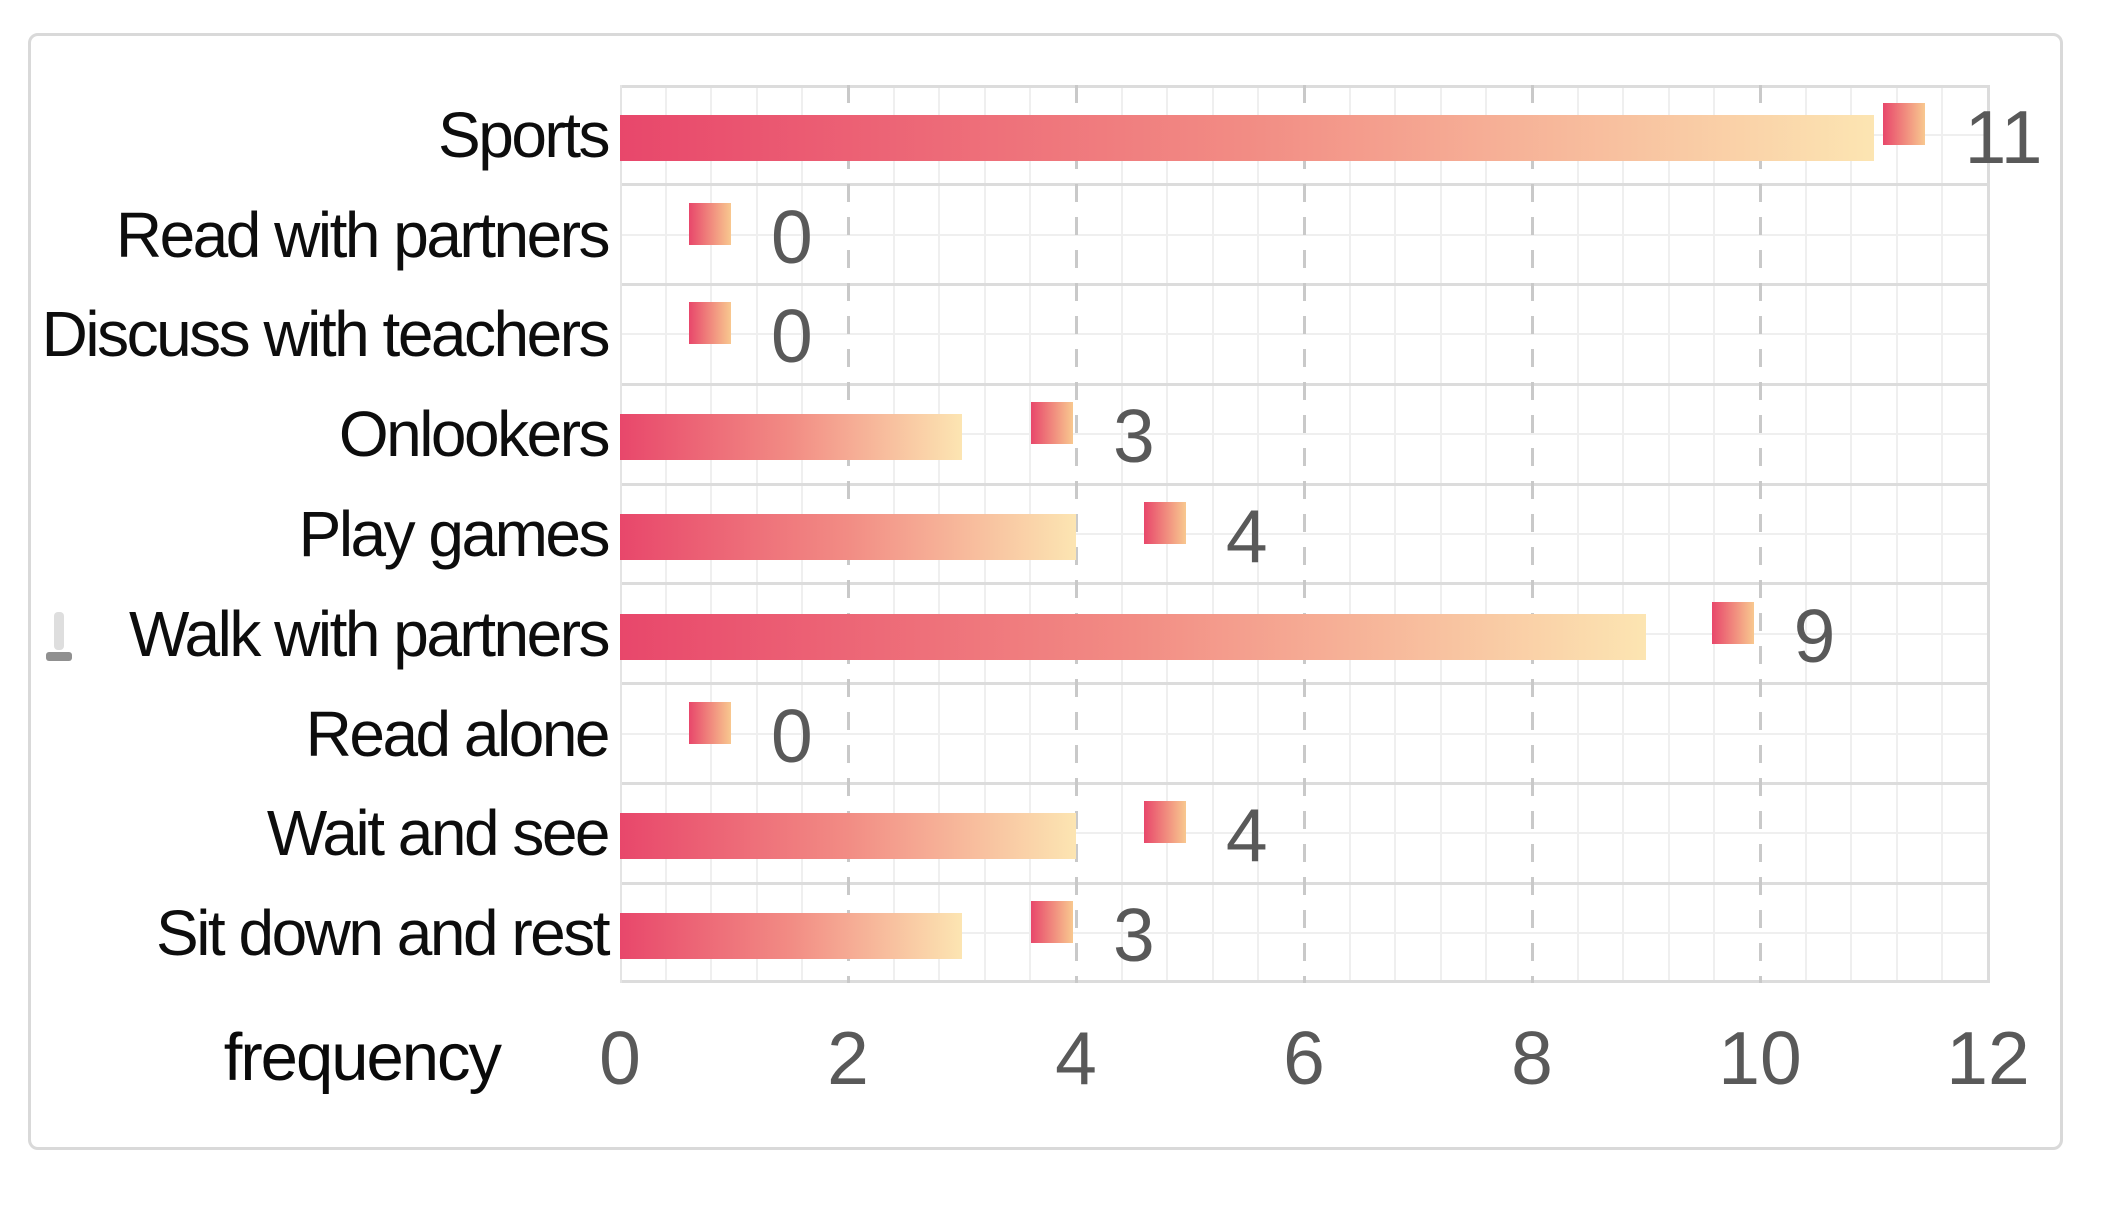 This screenshot has width=2118, height=1224. I want to click on category-label: Walk with partners, so click(370, 633).